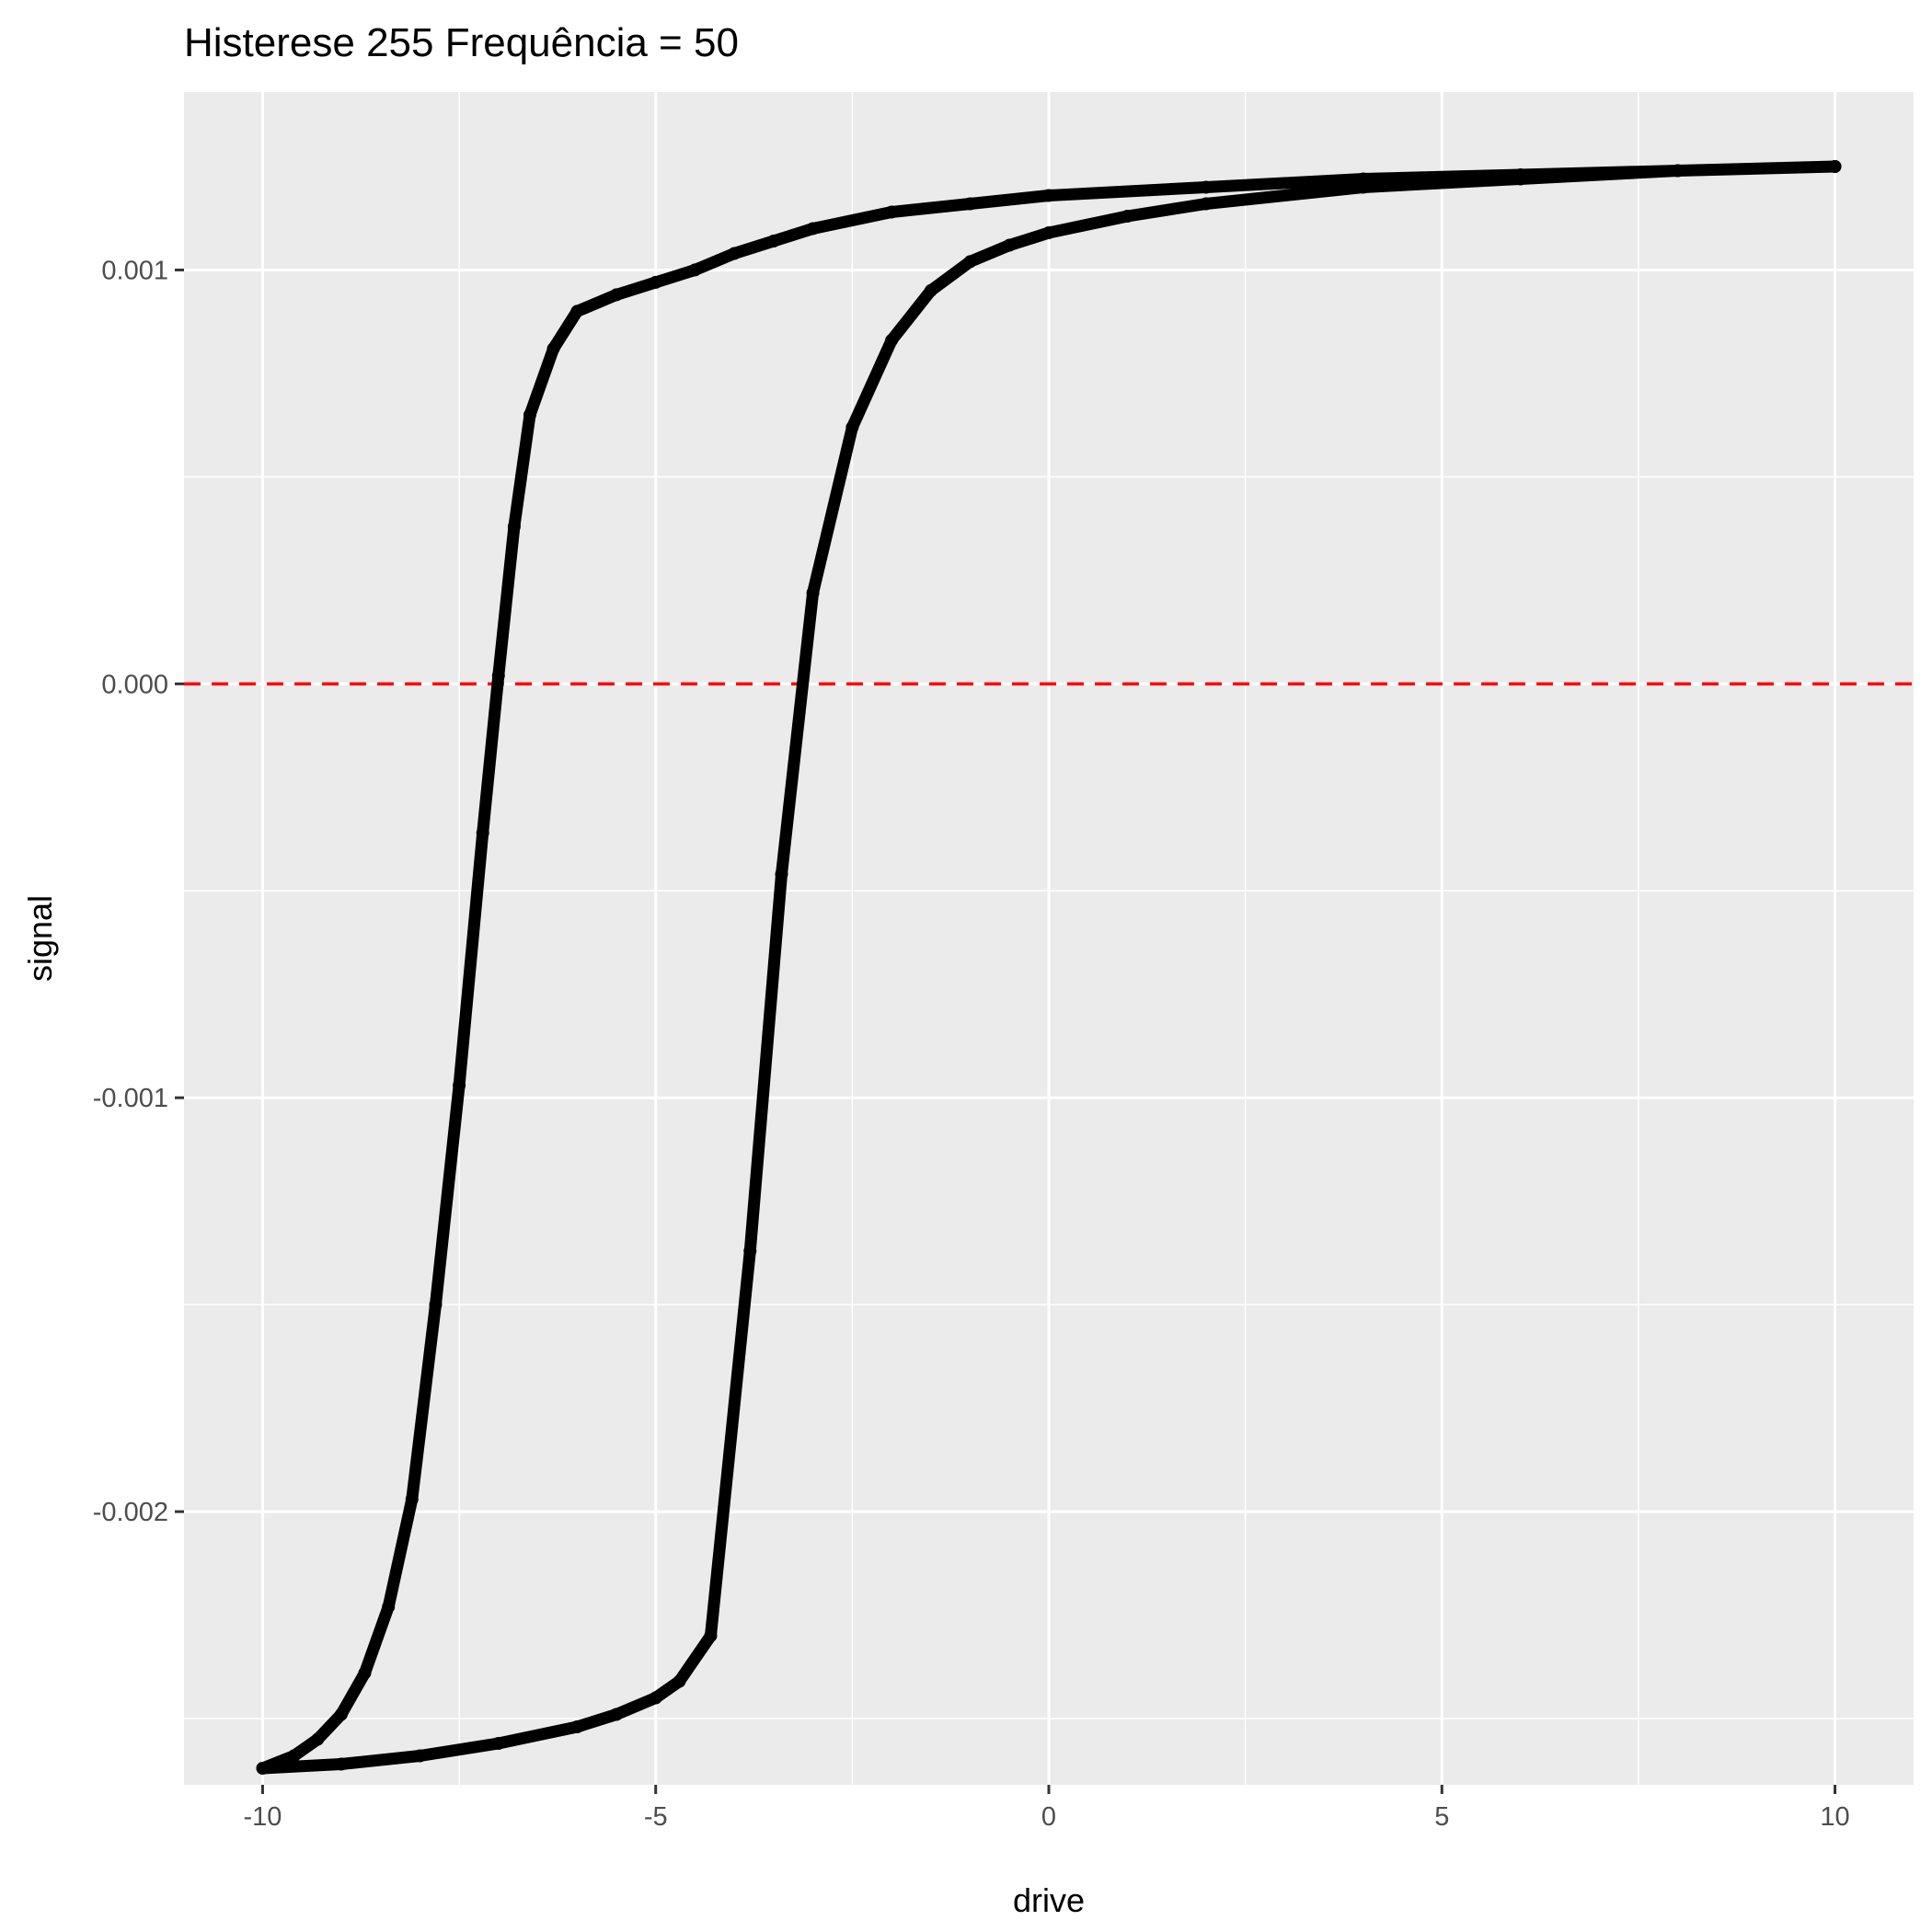  What do you see at coordinates (134, 270) in the screenshot?
I see `y-tick-label: 0.001` at bounding box center [134, 270].